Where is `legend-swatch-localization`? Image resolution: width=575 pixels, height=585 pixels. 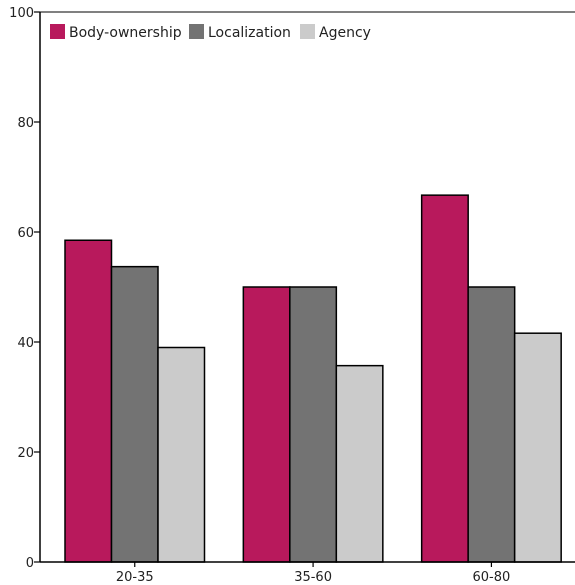 legend-swatch-localization is located at coordinates (196, 31).